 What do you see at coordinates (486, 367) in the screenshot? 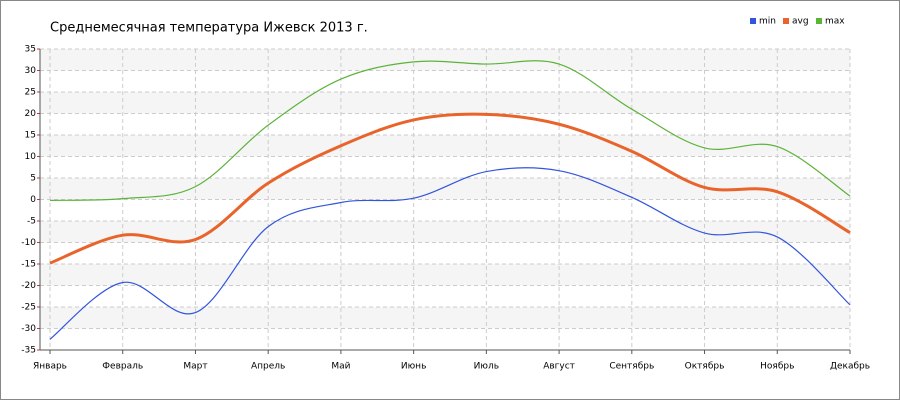
I see `x-tick-label: Июль` at bounding box center [486, 367].